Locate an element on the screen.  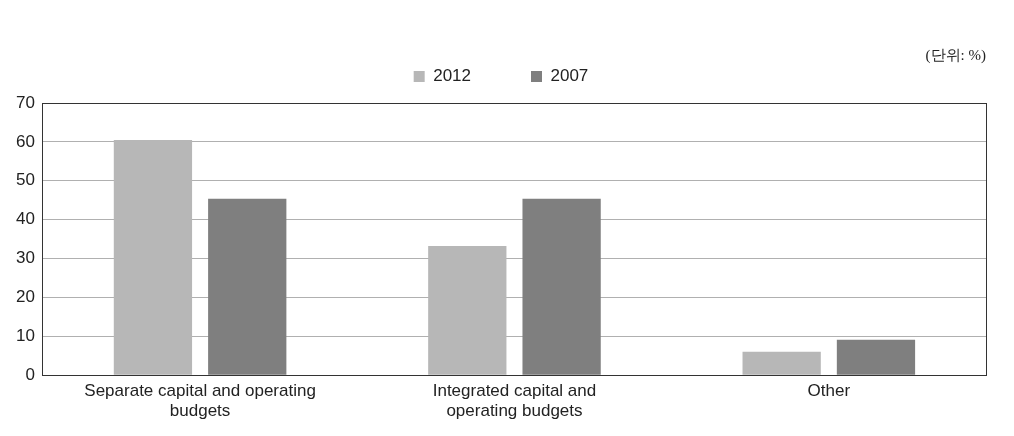
y-tick-label: 0 is located at coordinates (30, 374).